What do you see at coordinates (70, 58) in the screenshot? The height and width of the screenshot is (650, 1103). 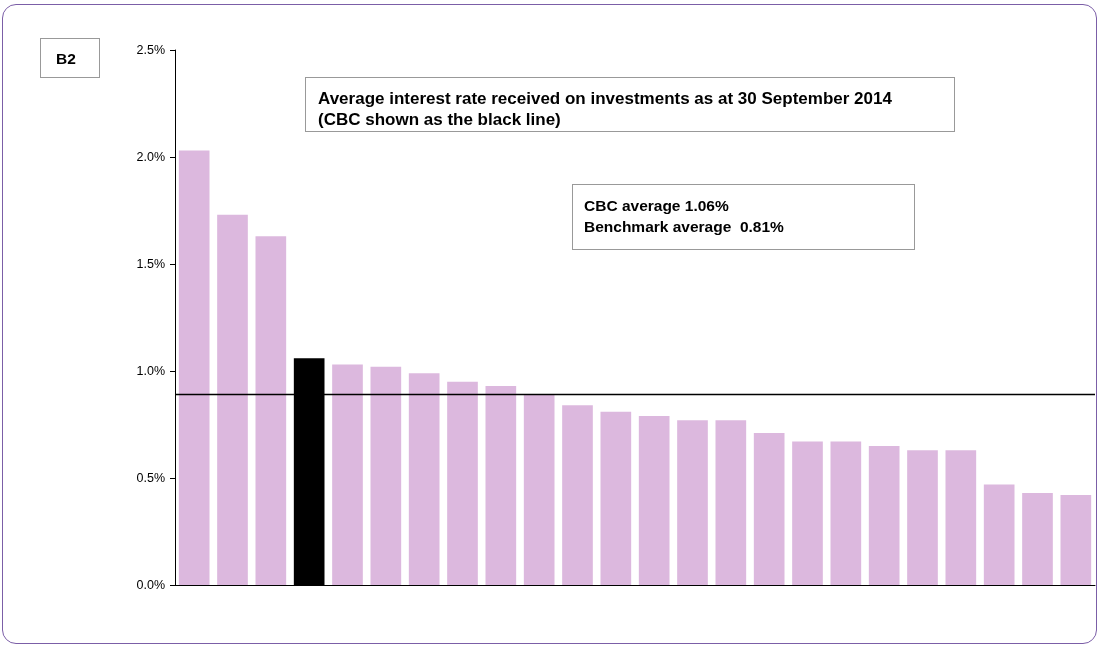 I see `label-box: B2` at bounding box center [70, 58].